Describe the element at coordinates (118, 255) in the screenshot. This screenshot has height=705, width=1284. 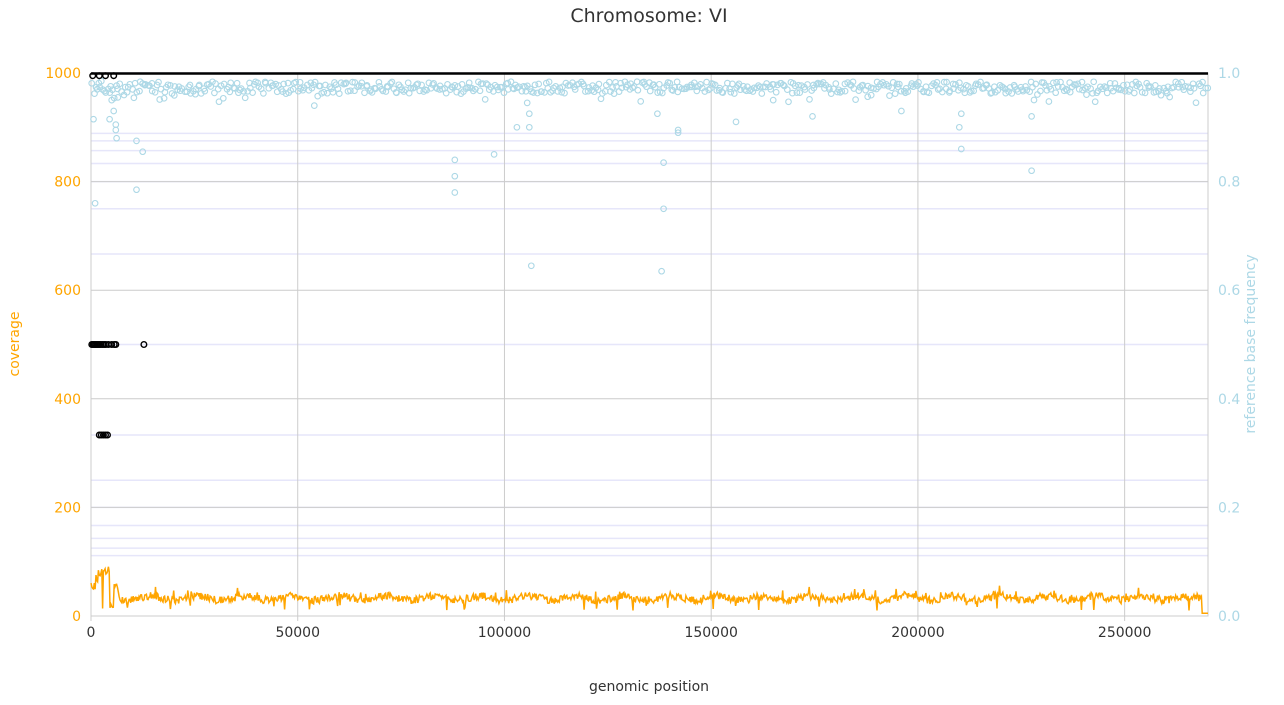
I see `special-frequency-points` at that location.